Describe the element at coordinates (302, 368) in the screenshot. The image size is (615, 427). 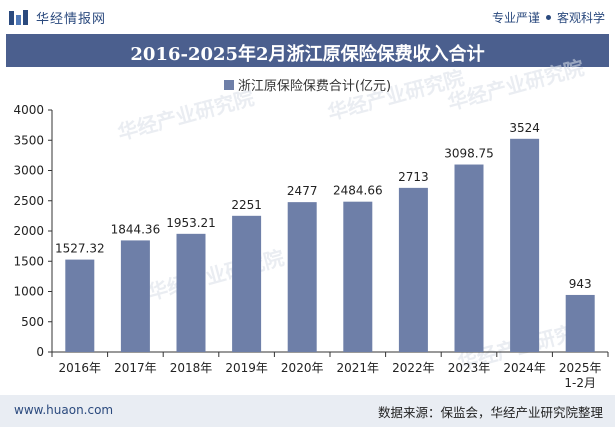
I see `x-tick-label-4: 2020年` at that location.